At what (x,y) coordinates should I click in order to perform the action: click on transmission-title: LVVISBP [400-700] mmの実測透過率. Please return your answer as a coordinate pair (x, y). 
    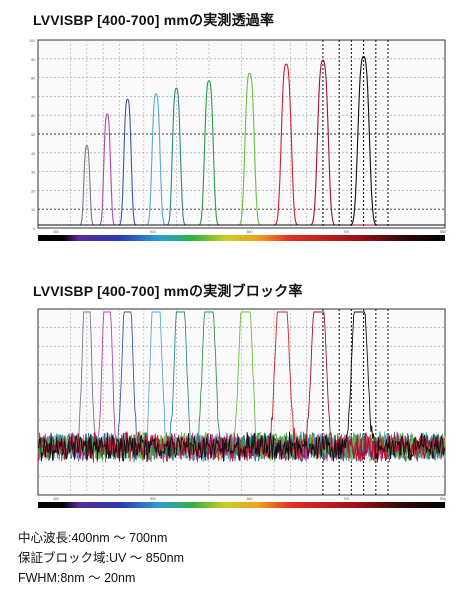
    Looking at the image, I should click on (154, 20).